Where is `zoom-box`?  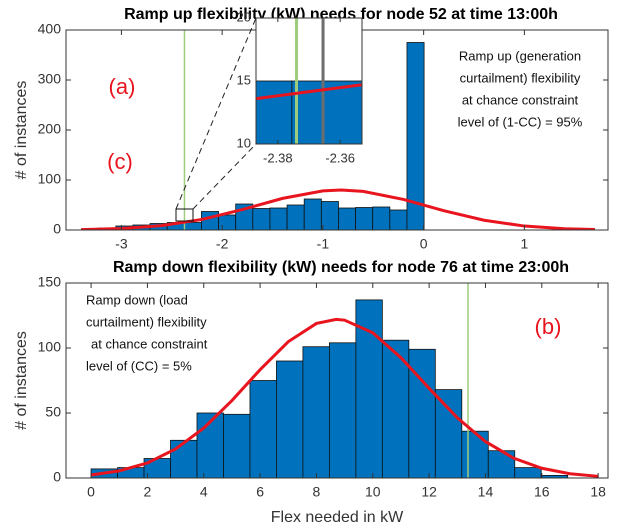
zoom-box is located at coordinates (184, 215).